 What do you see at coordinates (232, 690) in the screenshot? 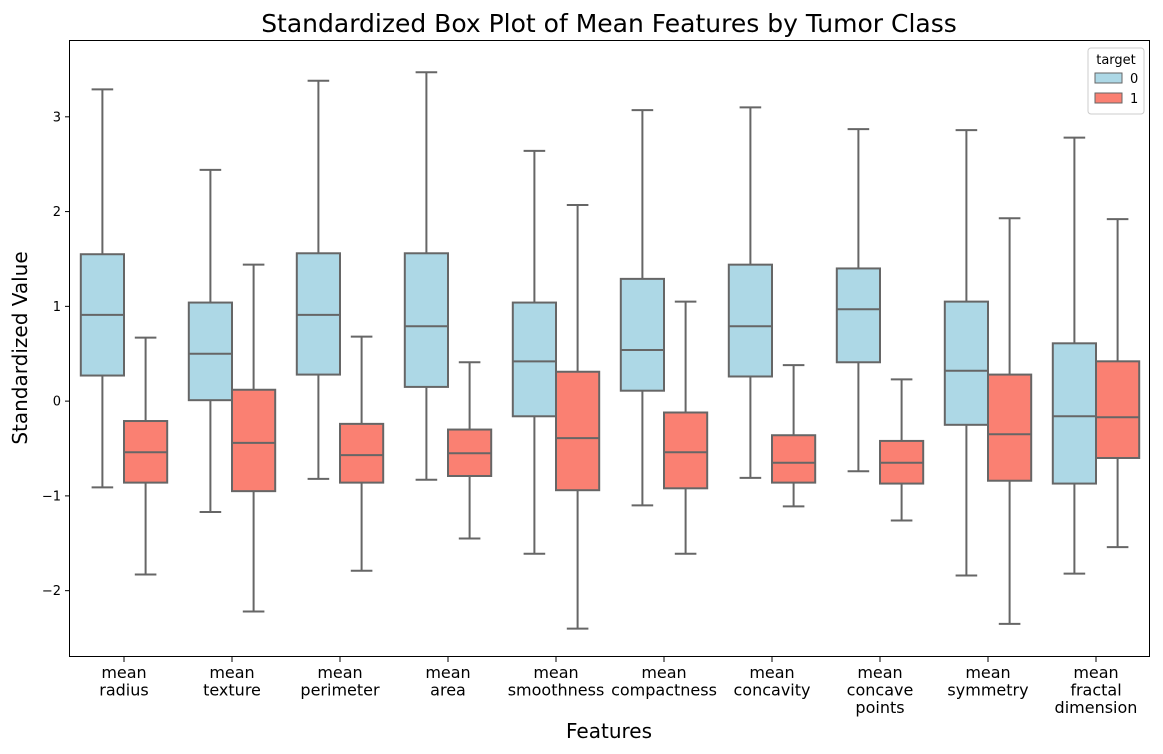
I see `x-tick-label-line: texture` at bounding box center [232, 690].